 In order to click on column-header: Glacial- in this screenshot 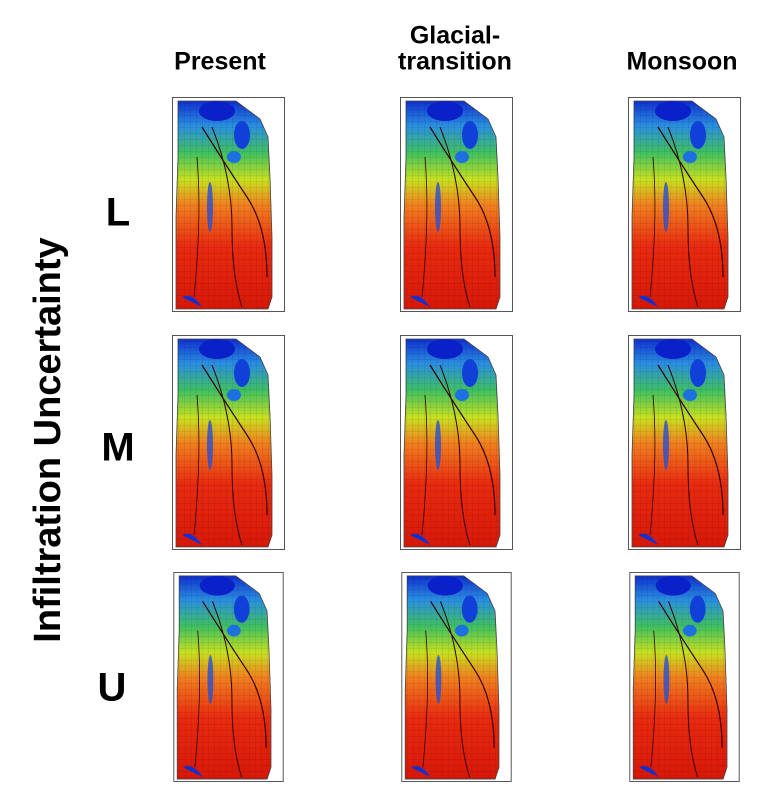, I will do `click(455, 36)`.